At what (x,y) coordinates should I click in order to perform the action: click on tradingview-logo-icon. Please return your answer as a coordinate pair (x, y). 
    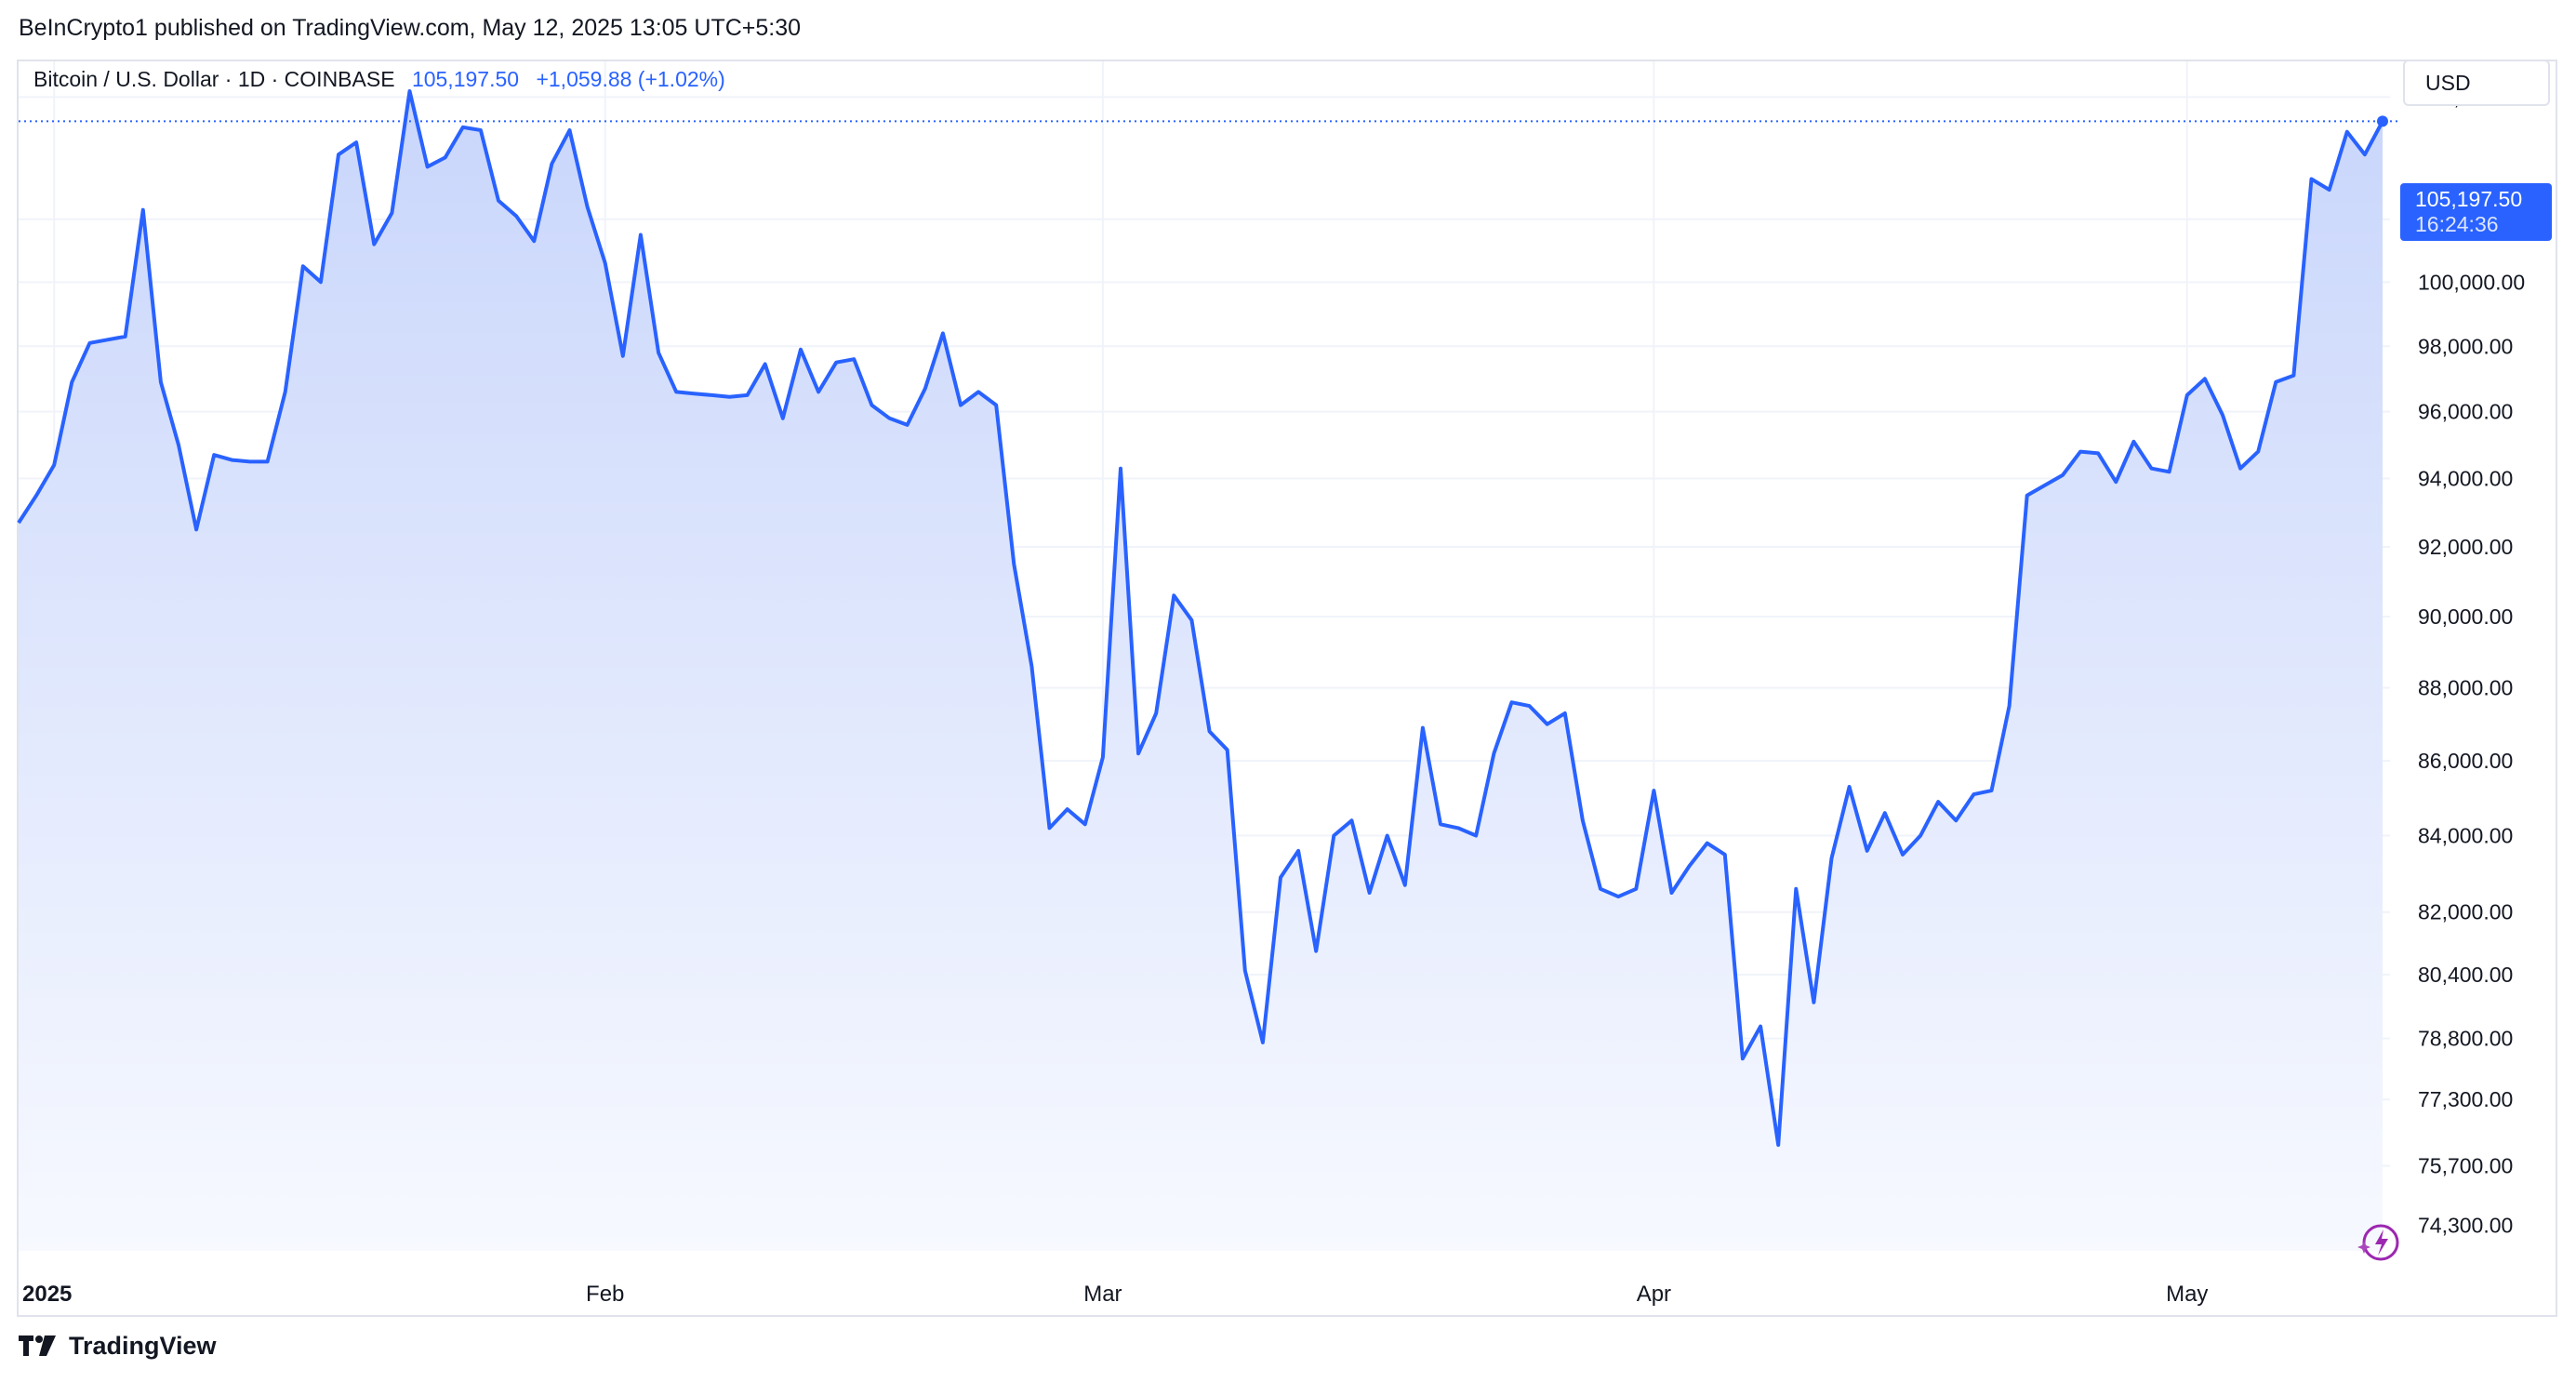
    Looking at the image, I should click on (37, 1345).